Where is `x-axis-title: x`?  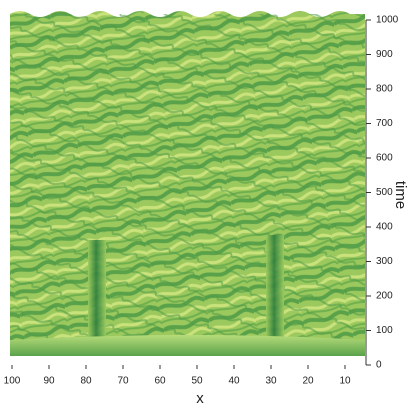 x-axis-title: x is located at coordinates (200, 398).